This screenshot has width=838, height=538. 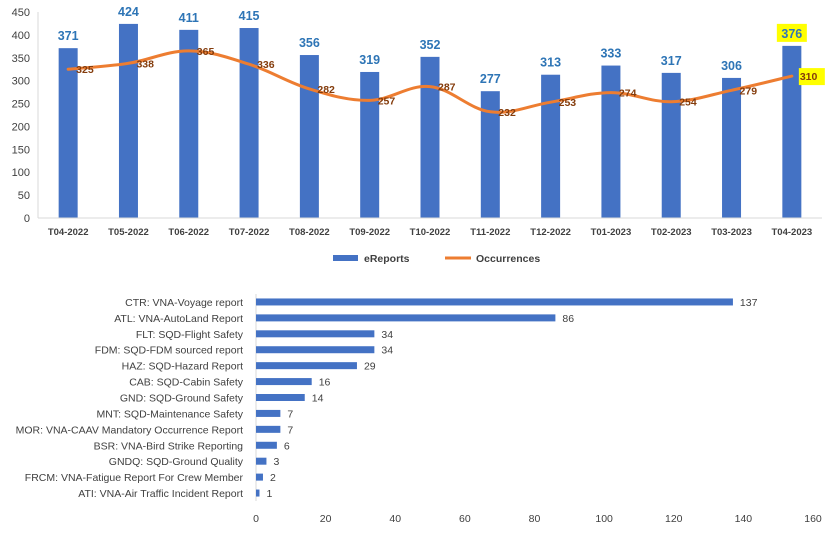 I want to click on chart2-data-label: 3, so click(x=276, y=462).